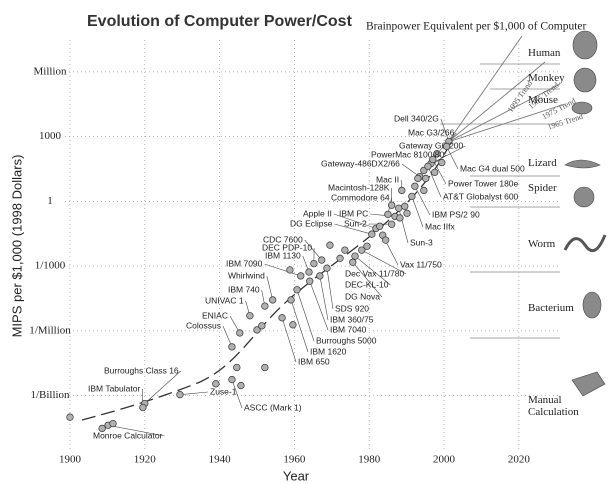  What do you see at coordinates (408, 154) in the screenshot?
I see `point-label: PowerMac 8100/80` at bounding box center [408, 154].